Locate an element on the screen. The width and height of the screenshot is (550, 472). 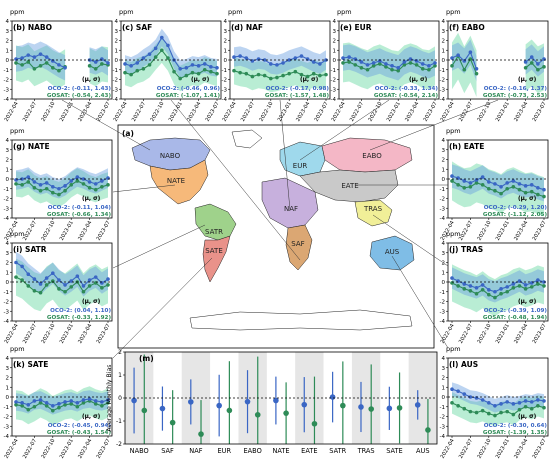
map-panel-label: (a) is located at coordinates (128, 133).